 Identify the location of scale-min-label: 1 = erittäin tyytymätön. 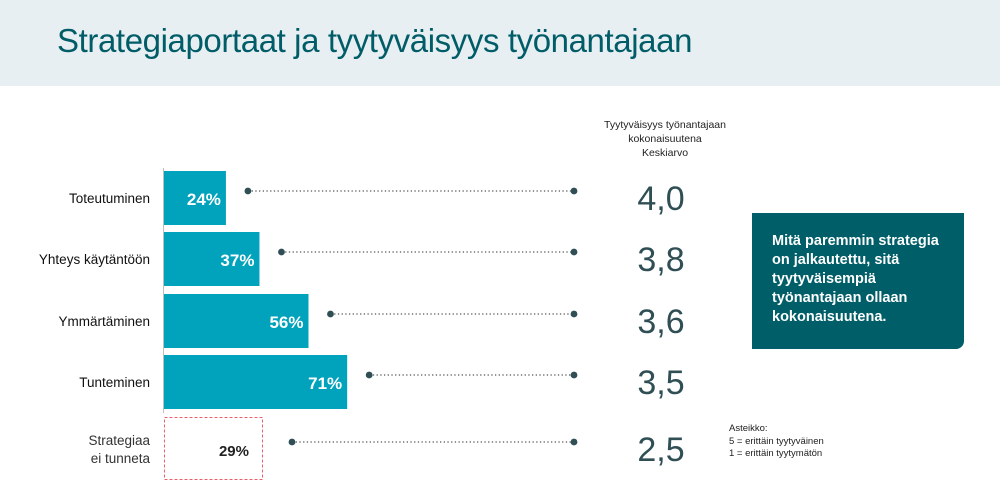
(776, 453).